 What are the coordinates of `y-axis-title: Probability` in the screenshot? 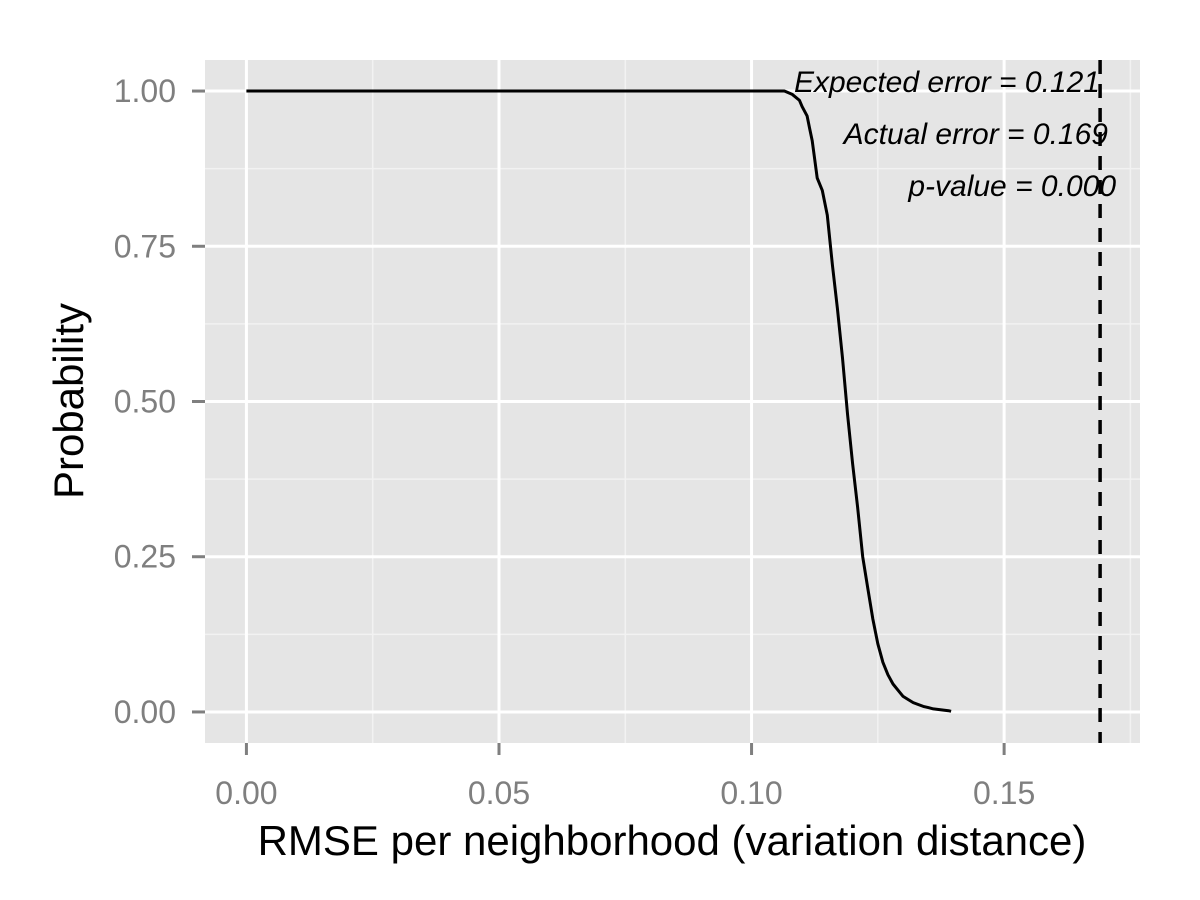 It's located at (68, 401).